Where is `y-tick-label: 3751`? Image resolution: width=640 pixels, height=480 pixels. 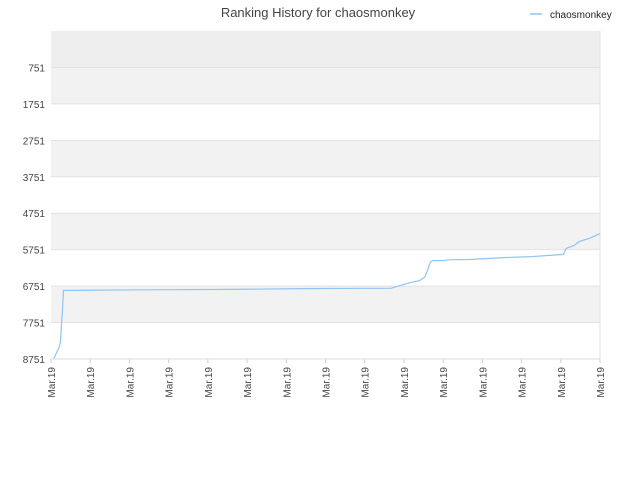
y-tick-label: 3751 is located at coordinates (34, 178).